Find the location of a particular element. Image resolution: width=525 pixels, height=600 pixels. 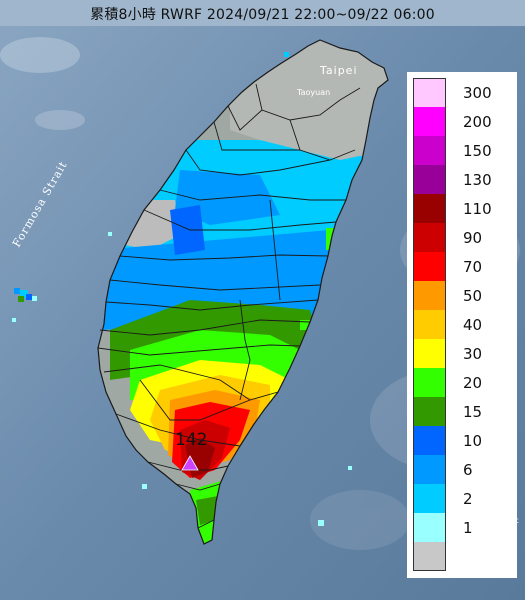

header-band is located at coordinates (262, 13).